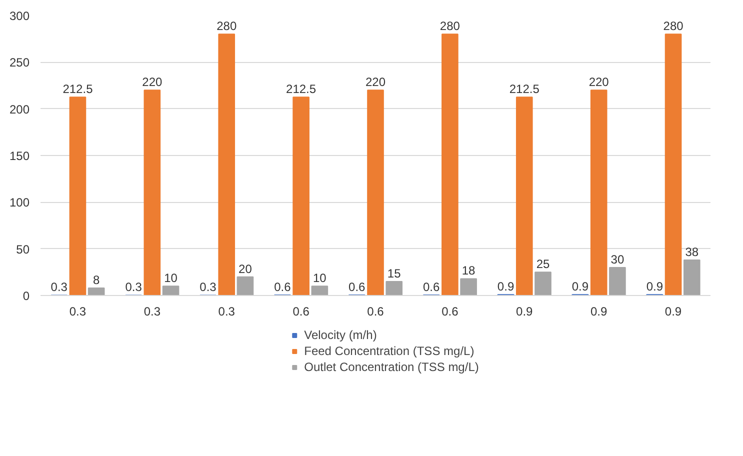 This screenshot has height=456, width=743. Describe the element at coordinates (692, 252) in the screenshot. I see `data-label: 38` at that location.